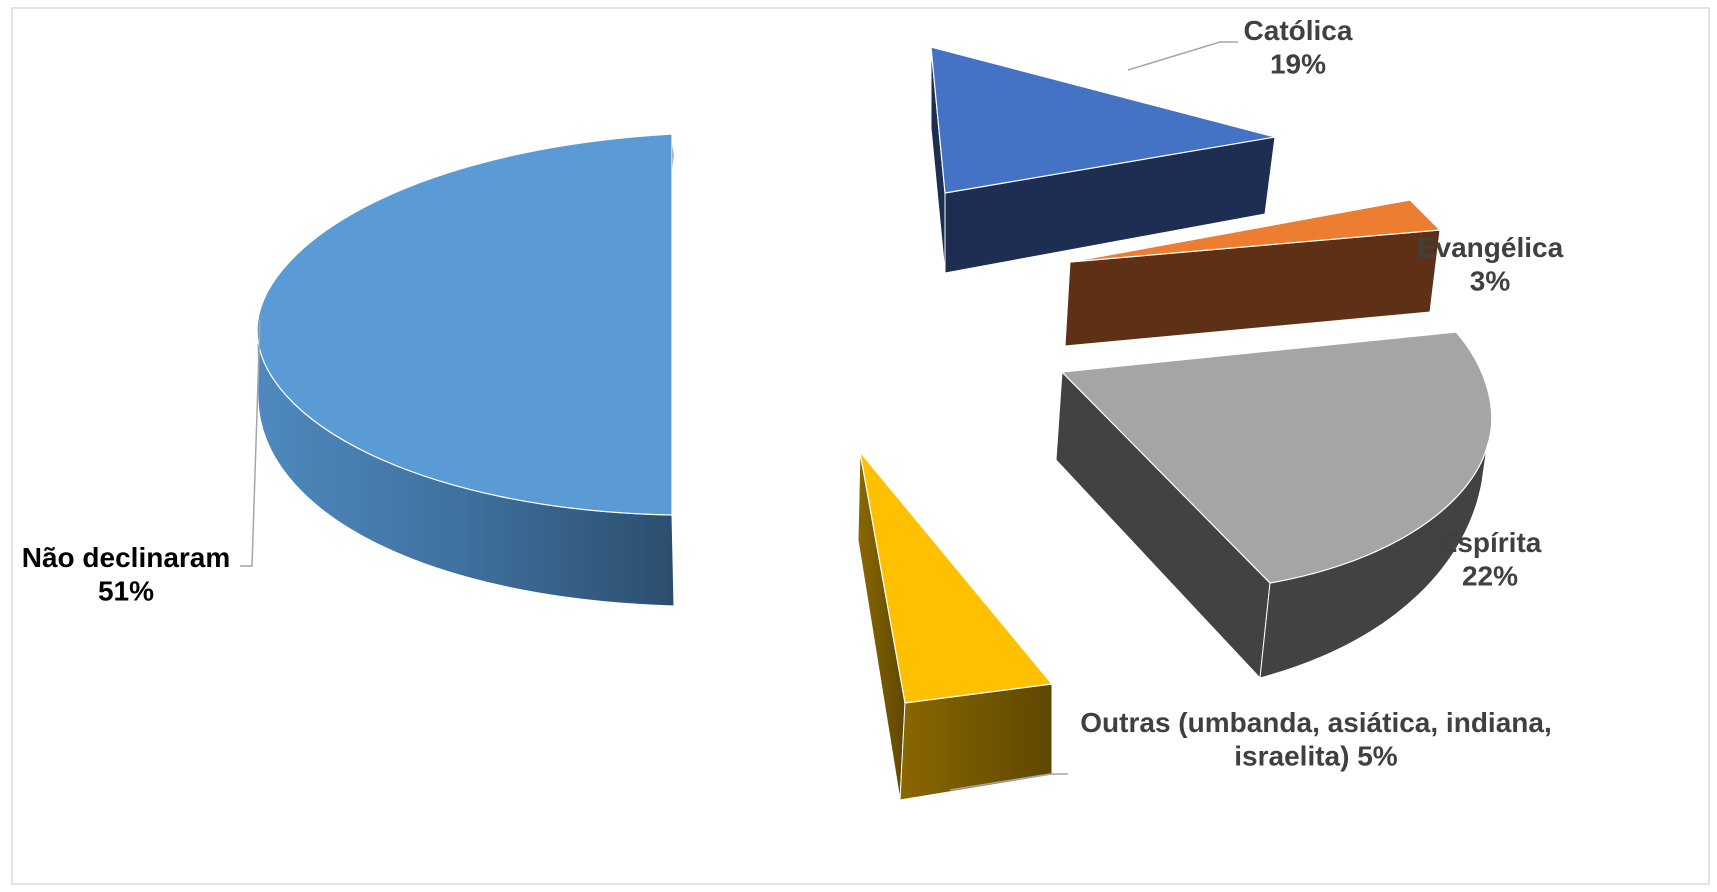 Image resolution: width=1717 pixels, height=892 pixels. Describe the element at coordinates (1255, 231) in the screenshot. I see `slice-top-evangelica` at that location.